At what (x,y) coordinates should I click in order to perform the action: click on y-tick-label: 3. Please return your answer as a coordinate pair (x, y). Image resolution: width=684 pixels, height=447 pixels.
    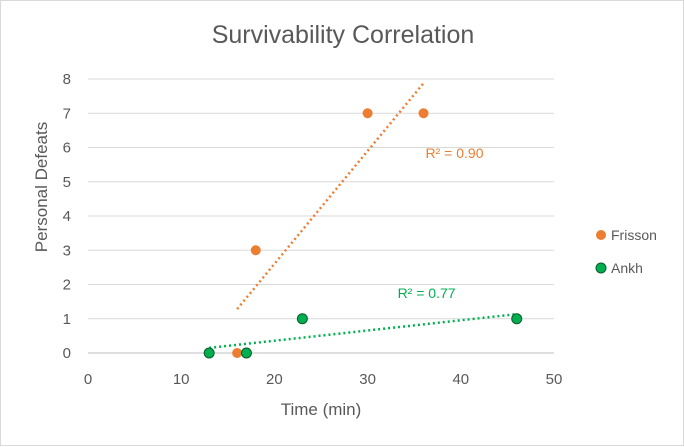
    Looking at the image, I should click on (67, 250).